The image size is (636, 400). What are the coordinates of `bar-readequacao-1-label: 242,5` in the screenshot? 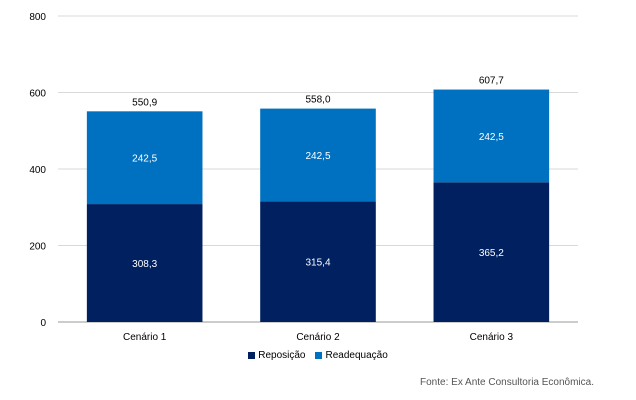 It's located at (144, 159).